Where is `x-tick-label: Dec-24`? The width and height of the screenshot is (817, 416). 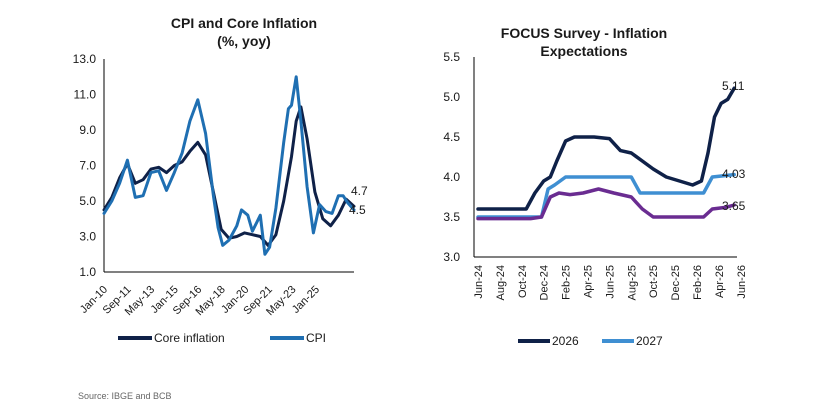
x-tick-label: Dec-24 is located at coordinates (545, 282).